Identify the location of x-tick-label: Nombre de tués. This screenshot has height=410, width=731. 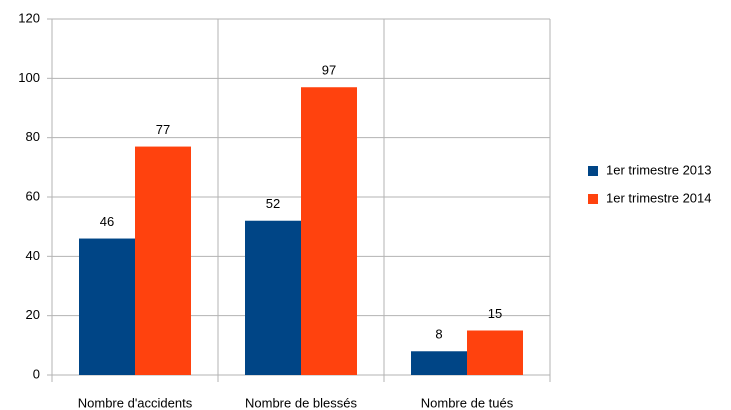
(467, 402).